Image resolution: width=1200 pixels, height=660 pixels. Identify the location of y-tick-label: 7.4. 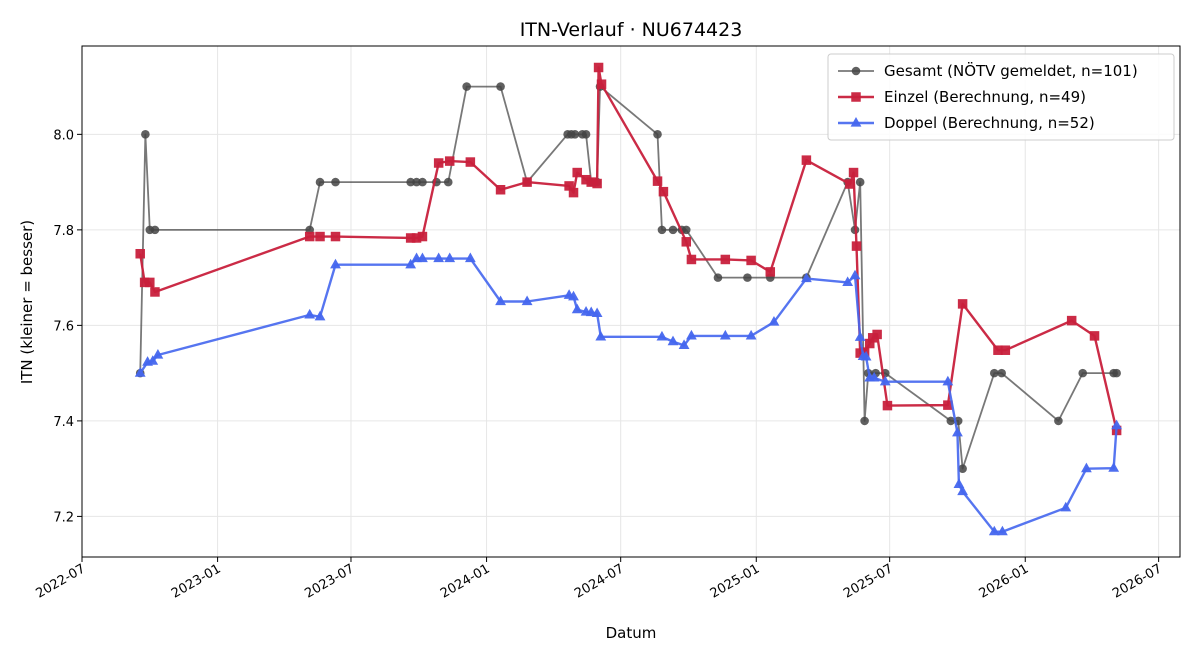
(63, 422).